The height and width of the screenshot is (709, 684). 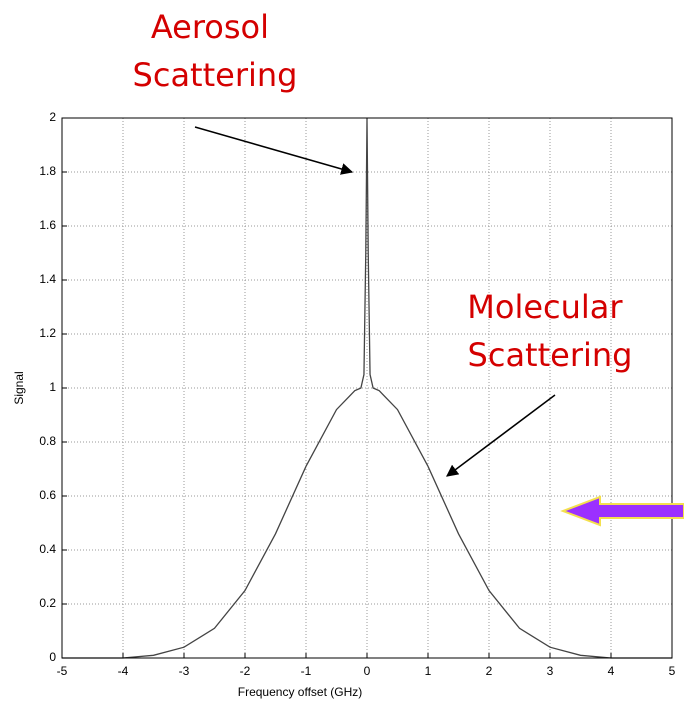 What do you see at coordinates (501, 435) in the screenshot?
I see `molecular-arrow` at bounding box center [501, 435].